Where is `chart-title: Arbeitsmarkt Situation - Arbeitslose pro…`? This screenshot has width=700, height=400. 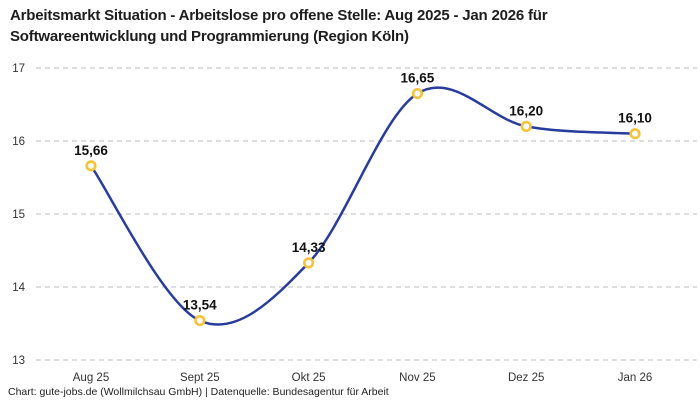
chart-title: Arbeitsmarkt Situation - Arbeitslose pro… is located at coordinates (279, 26).